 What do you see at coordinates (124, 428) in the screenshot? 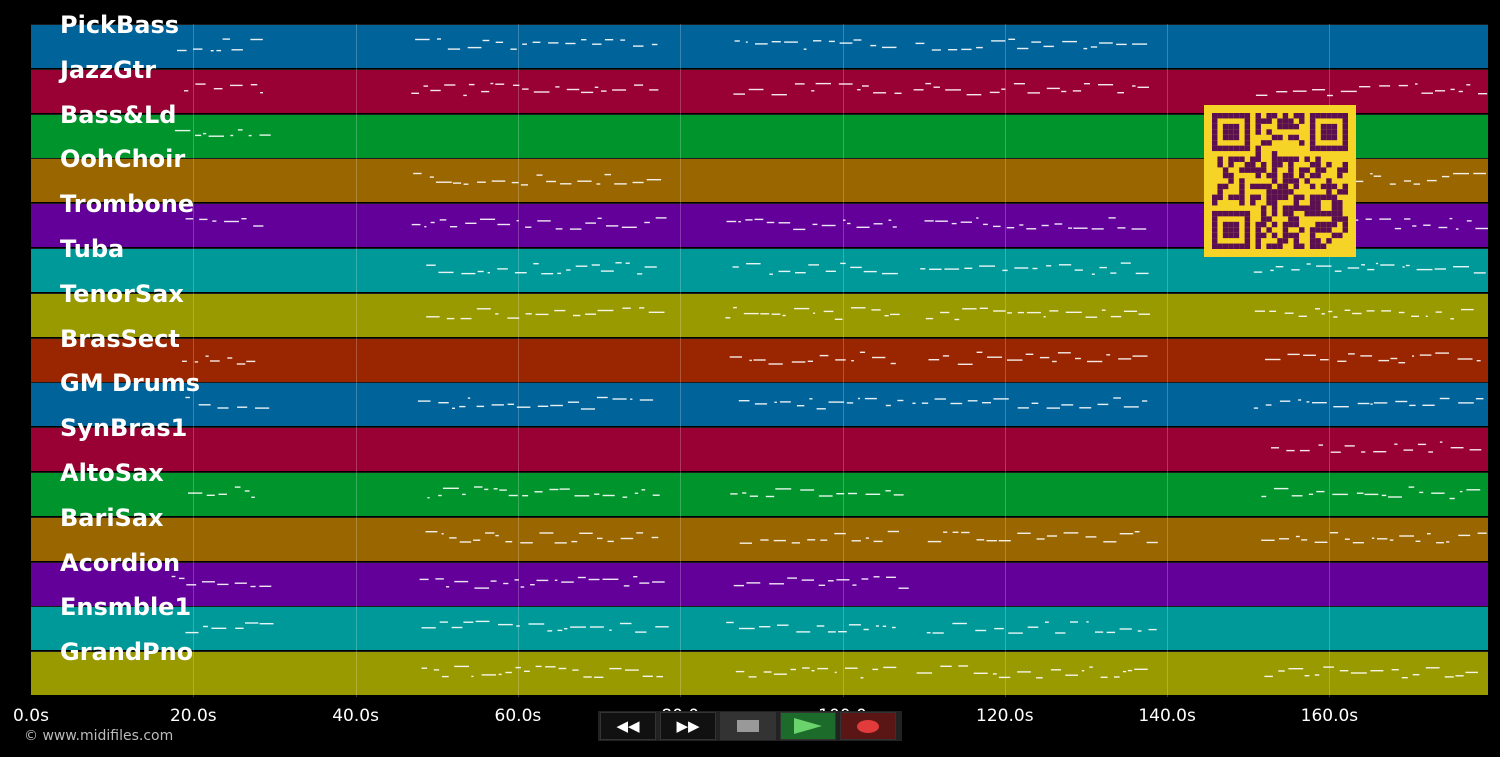
I see `track-label: SynBras1` at bounding box center [124, 428].